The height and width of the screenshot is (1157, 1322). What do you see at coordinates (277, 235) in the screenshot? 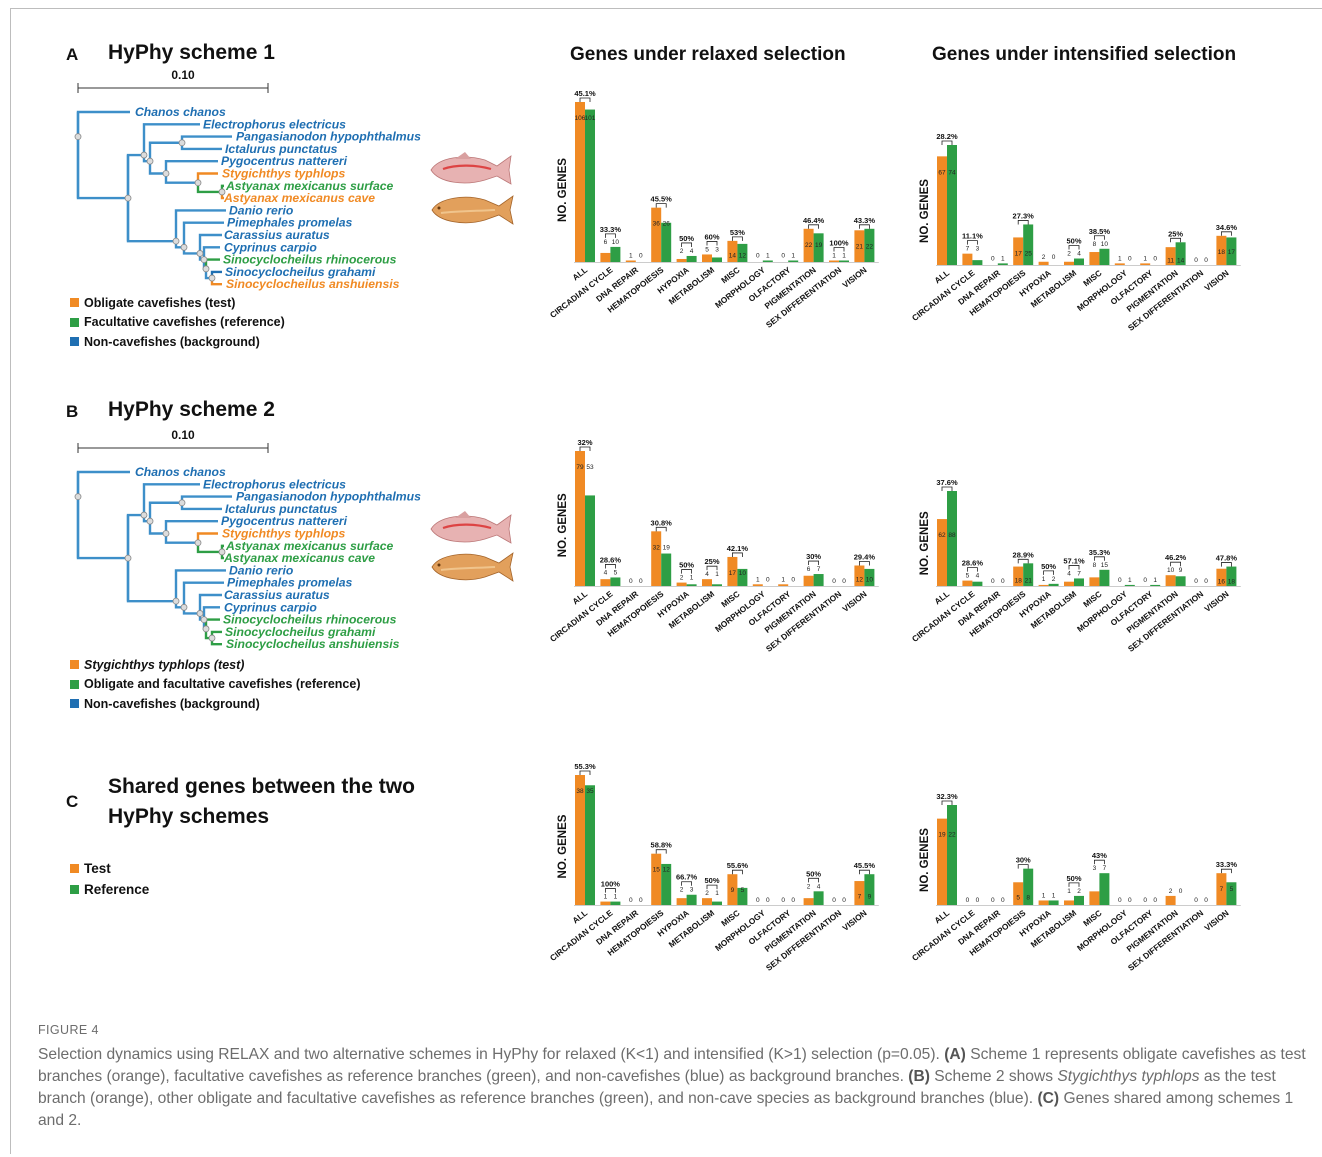
I see `taxon-label: Carassius auratus` at bounding box center [277, 235].